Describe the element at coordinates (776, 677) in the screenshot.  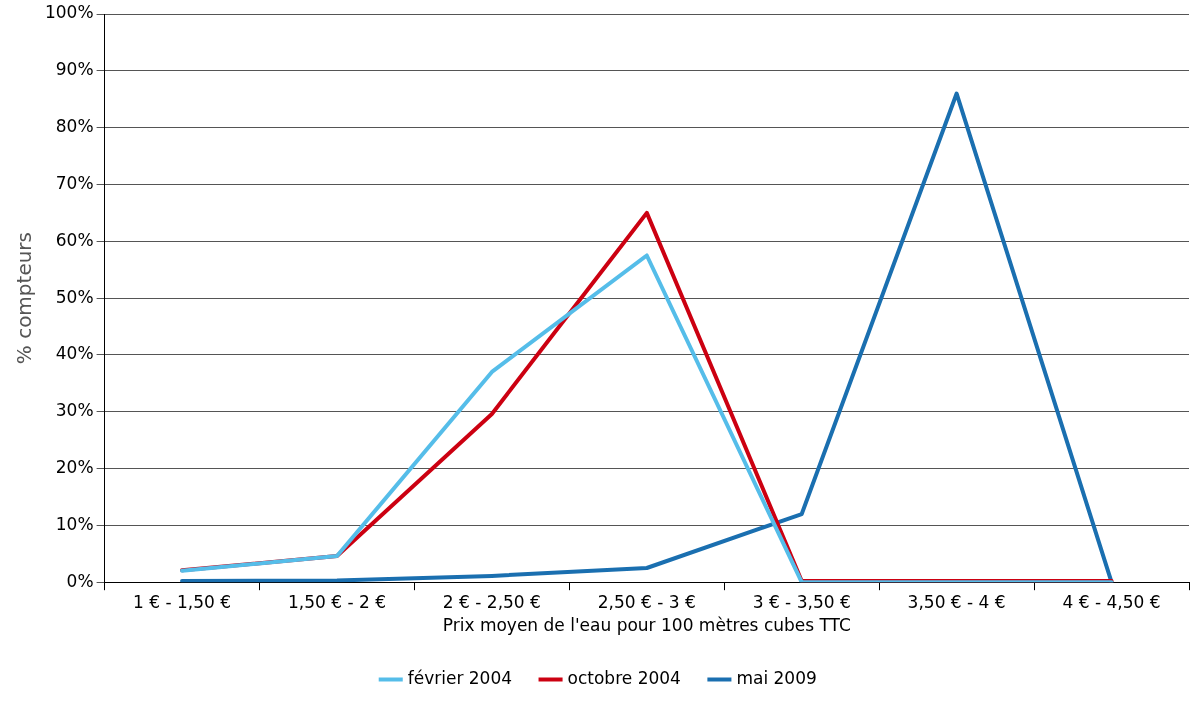
I see `legend-label: mai 2009` at that location.